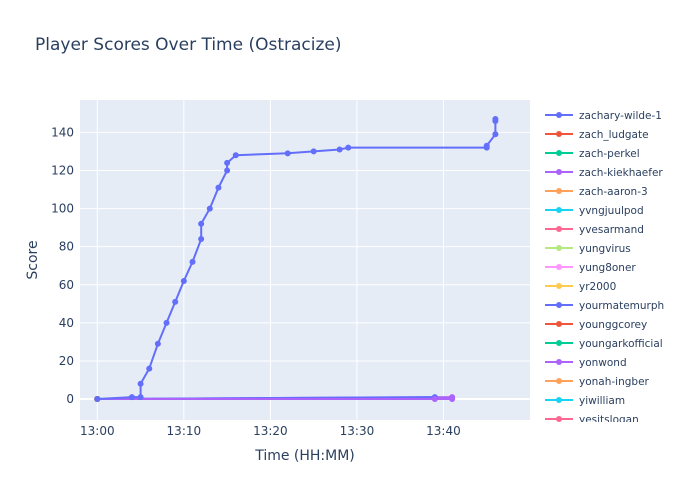 The image size is (700, 500). What do you see at coordinates (603, 363) in the screenshot?
I see `legend-label: yonwond` at bounding box center [603, 363].